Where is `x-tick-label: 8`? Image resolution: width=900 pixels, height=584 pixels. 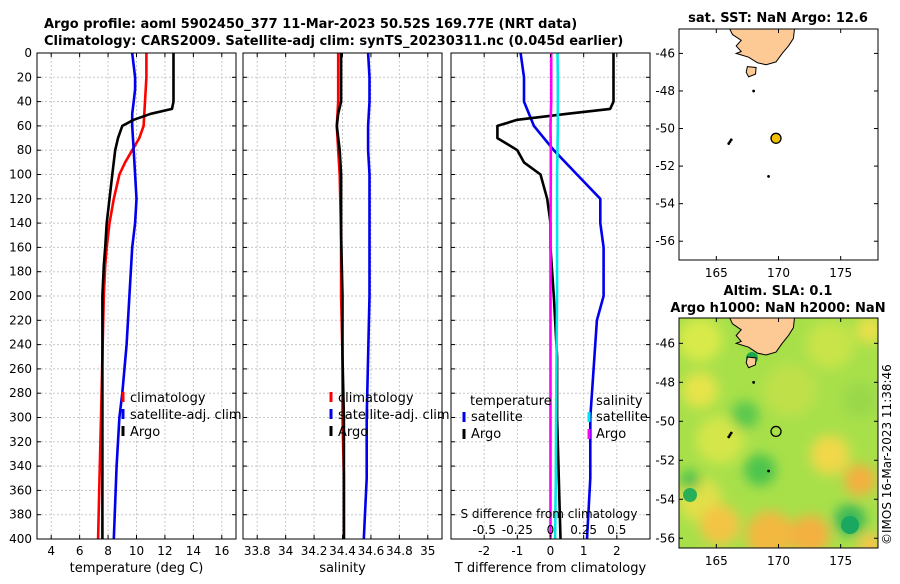 x-tick-label: 8 is located at coordinates (108, 551).